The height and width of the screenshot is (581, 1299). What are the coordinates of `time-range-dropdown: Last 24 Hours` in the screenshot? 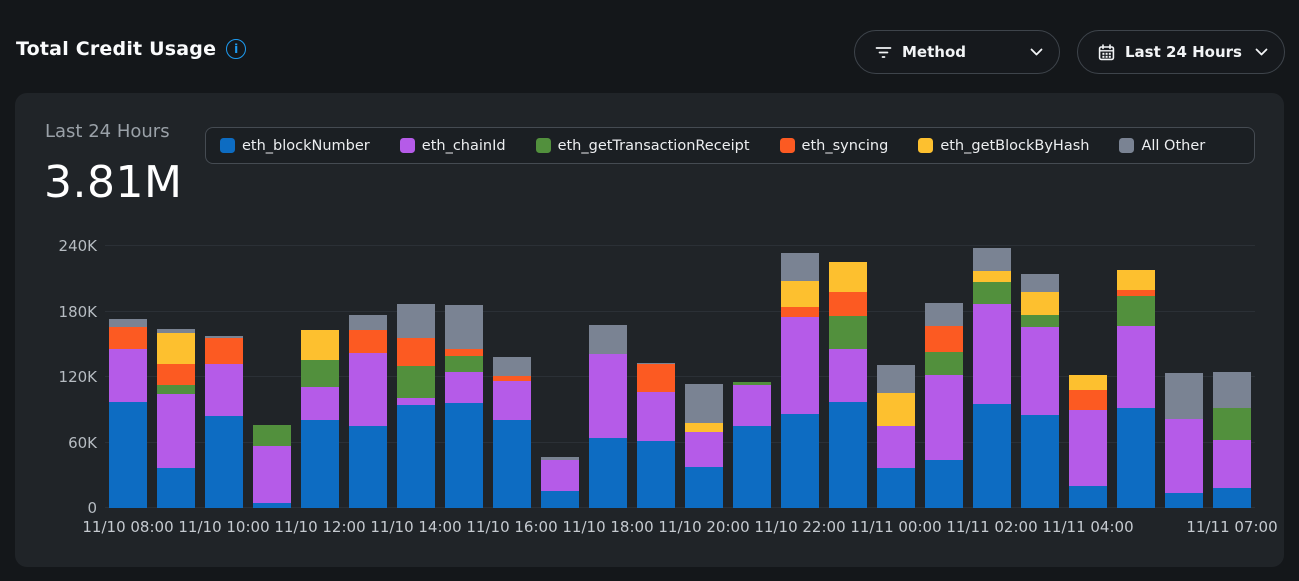 It's located at (1181, 52).